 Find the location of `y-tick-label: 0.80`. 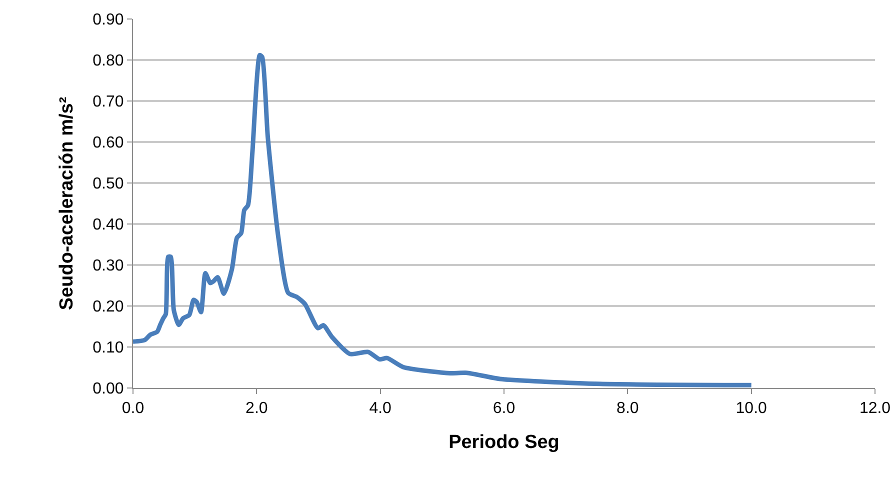

y-tick-label: 0.80 is located at coordinates (108, 61).